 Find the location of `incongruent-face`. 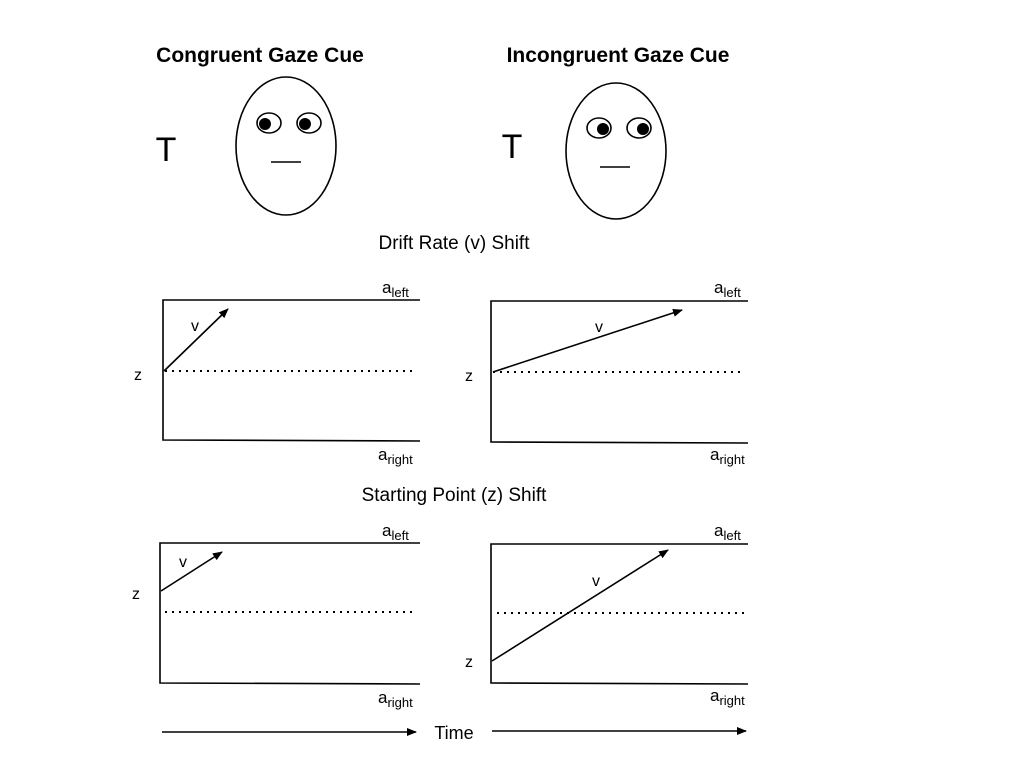

incongruent-face is located at coordinates (616, 151).